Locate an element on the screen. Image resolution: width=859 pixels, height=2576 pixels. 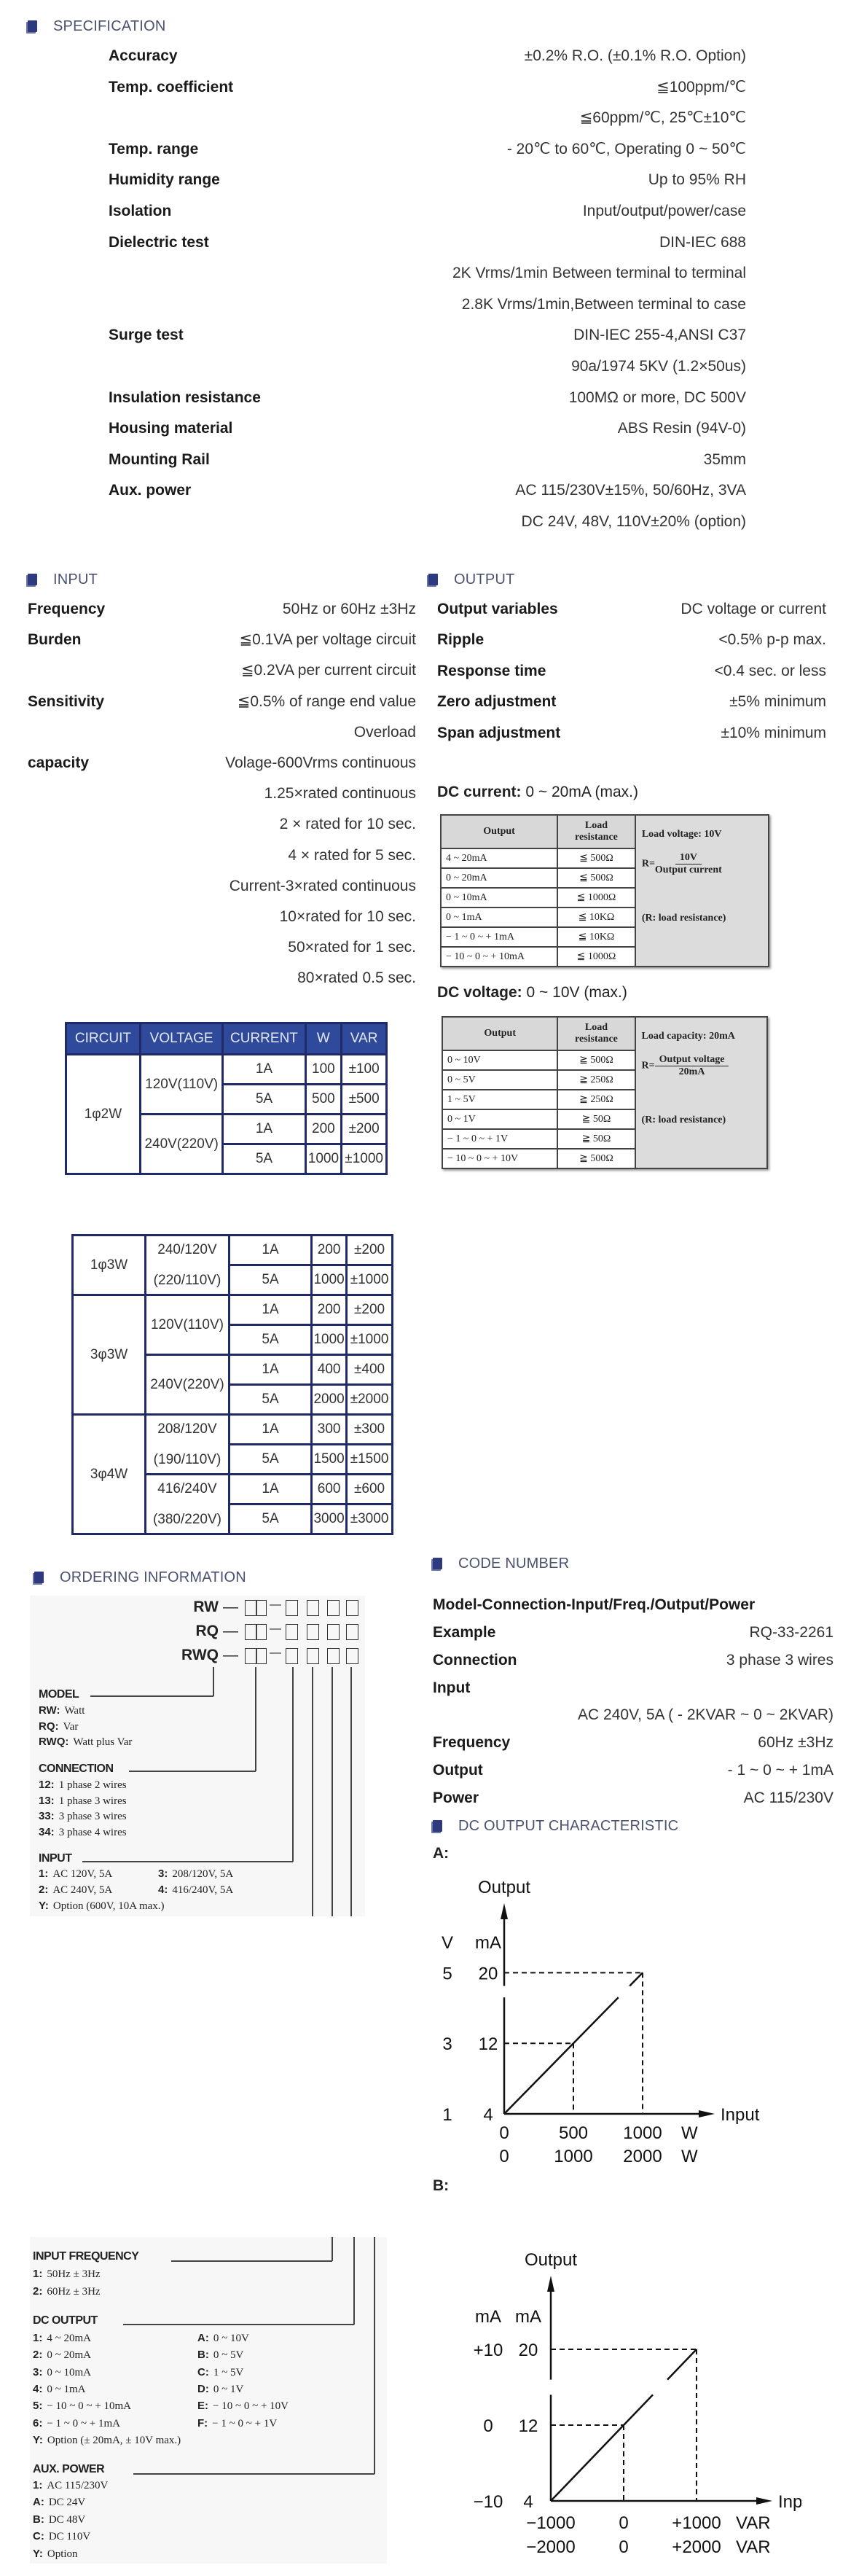
column-header: VOLTAGE is located at coordinates (181, 1038).